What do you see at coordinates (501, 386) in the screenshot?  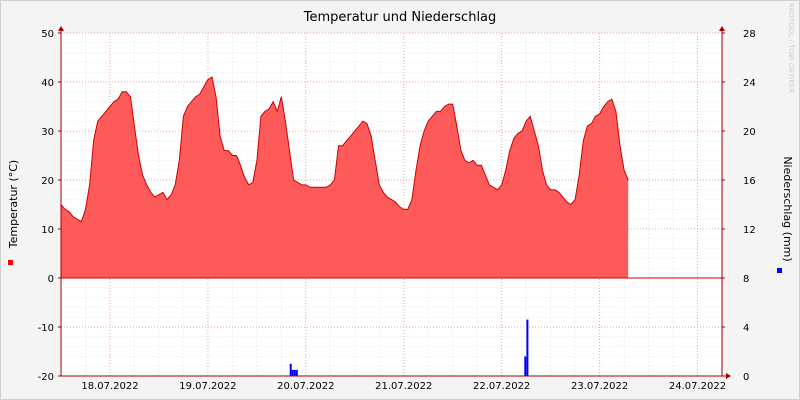 I see `x-tick-label: 22.07.2022` at bounding box center [501, 386].